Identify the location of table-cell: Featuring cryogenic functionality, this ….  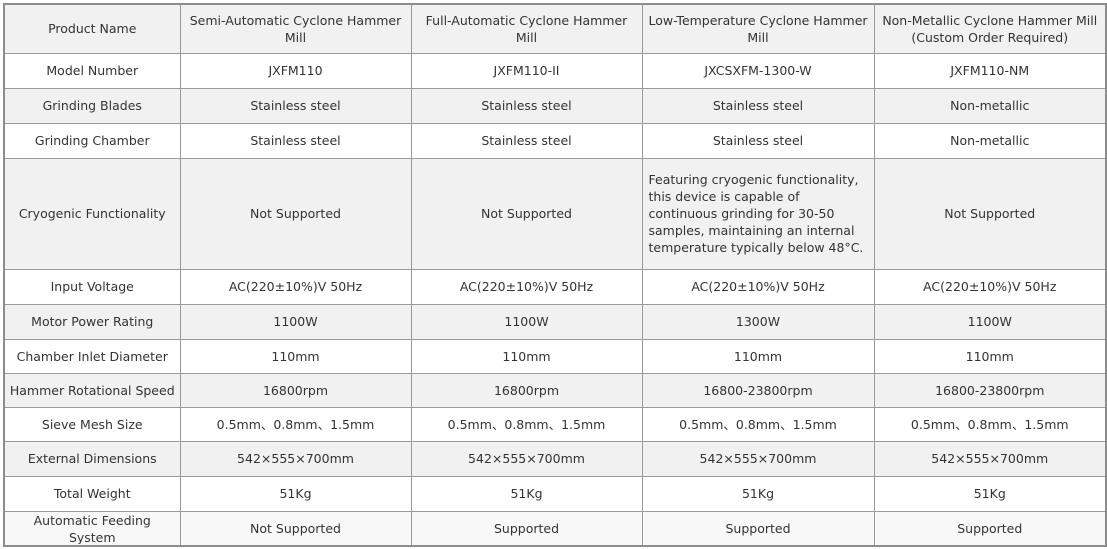
(758, 213).